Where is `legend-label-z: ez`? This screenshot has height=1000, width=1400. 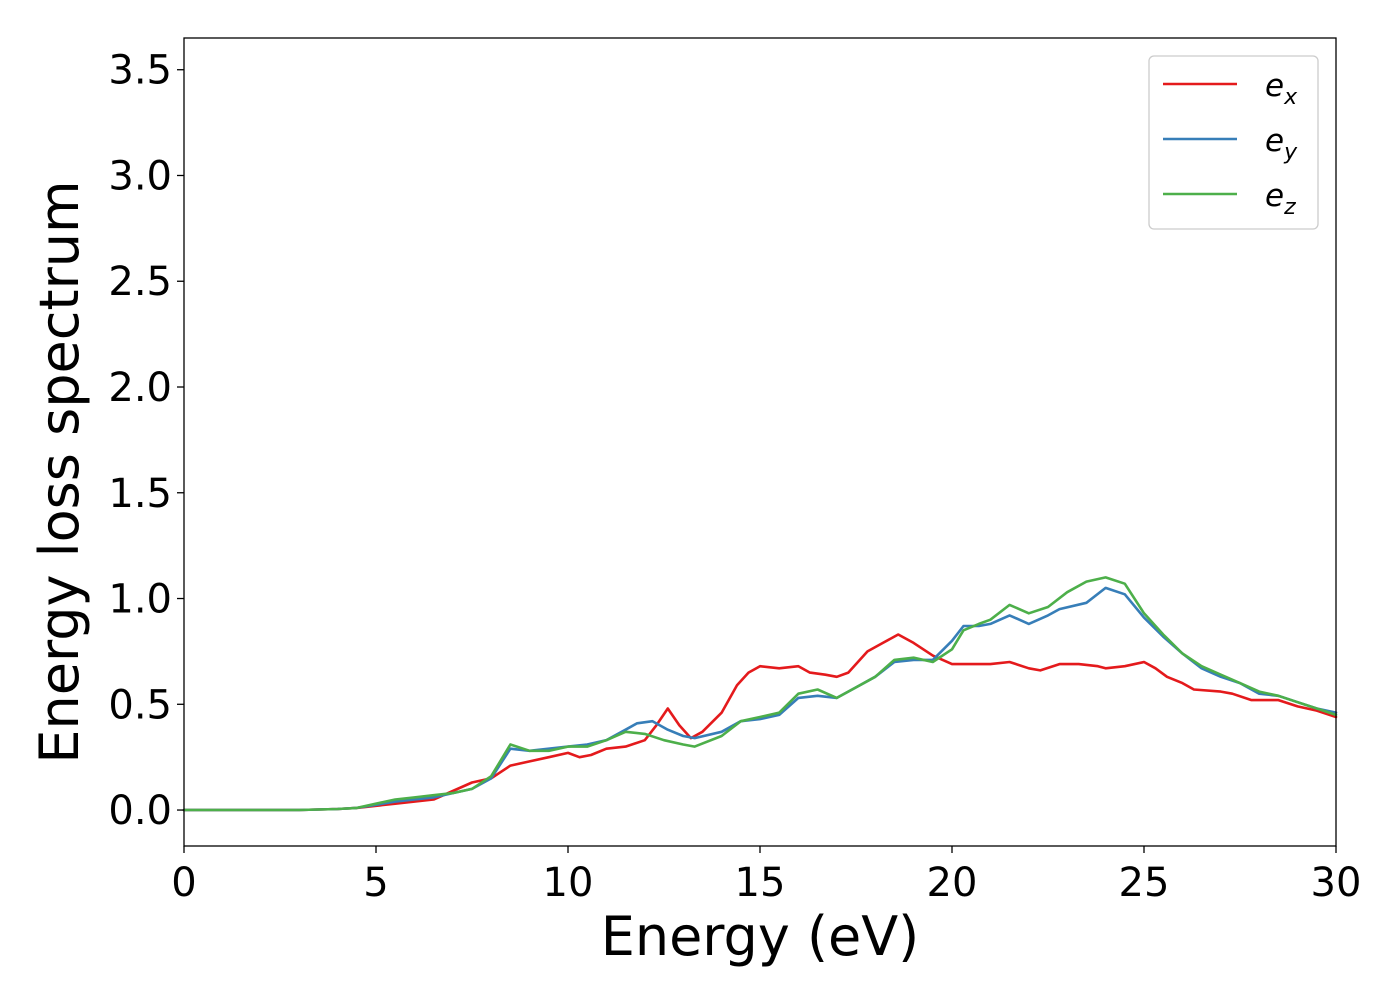
legend-label-z: ez is located at coordinates (1280, 199).